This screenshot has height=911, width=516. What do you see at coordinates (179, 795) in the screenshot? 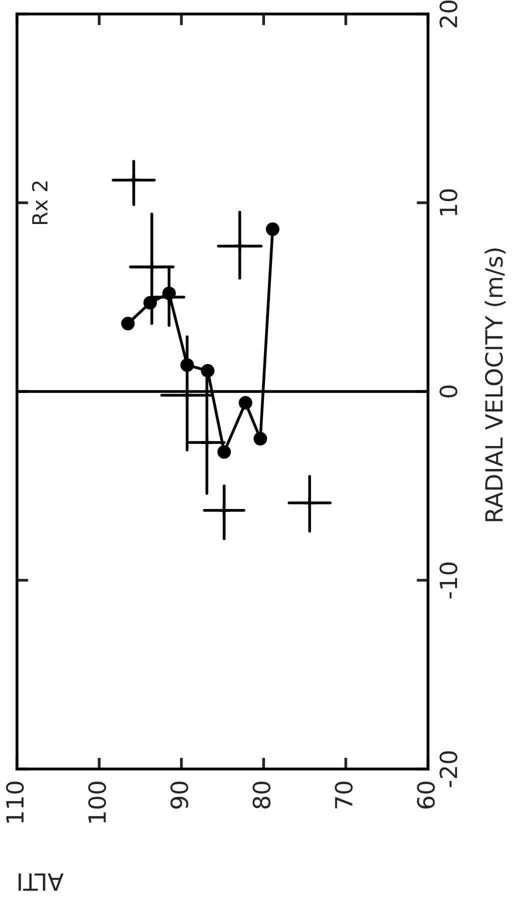
I see `x-tick-label: 90` at bounding box center [179, 795].